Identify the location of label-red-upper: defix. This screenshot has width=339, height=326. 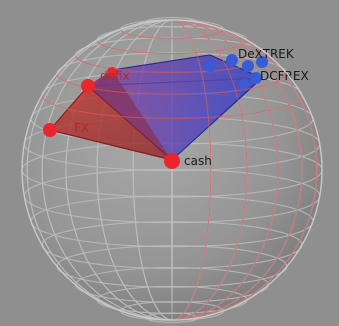
(115, 76).